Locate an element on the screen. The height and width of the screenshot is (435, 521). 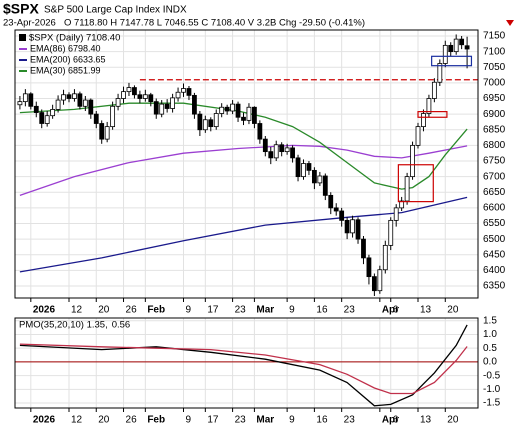
y-tick-label: 0.0 is located at coordinates (490, 362).